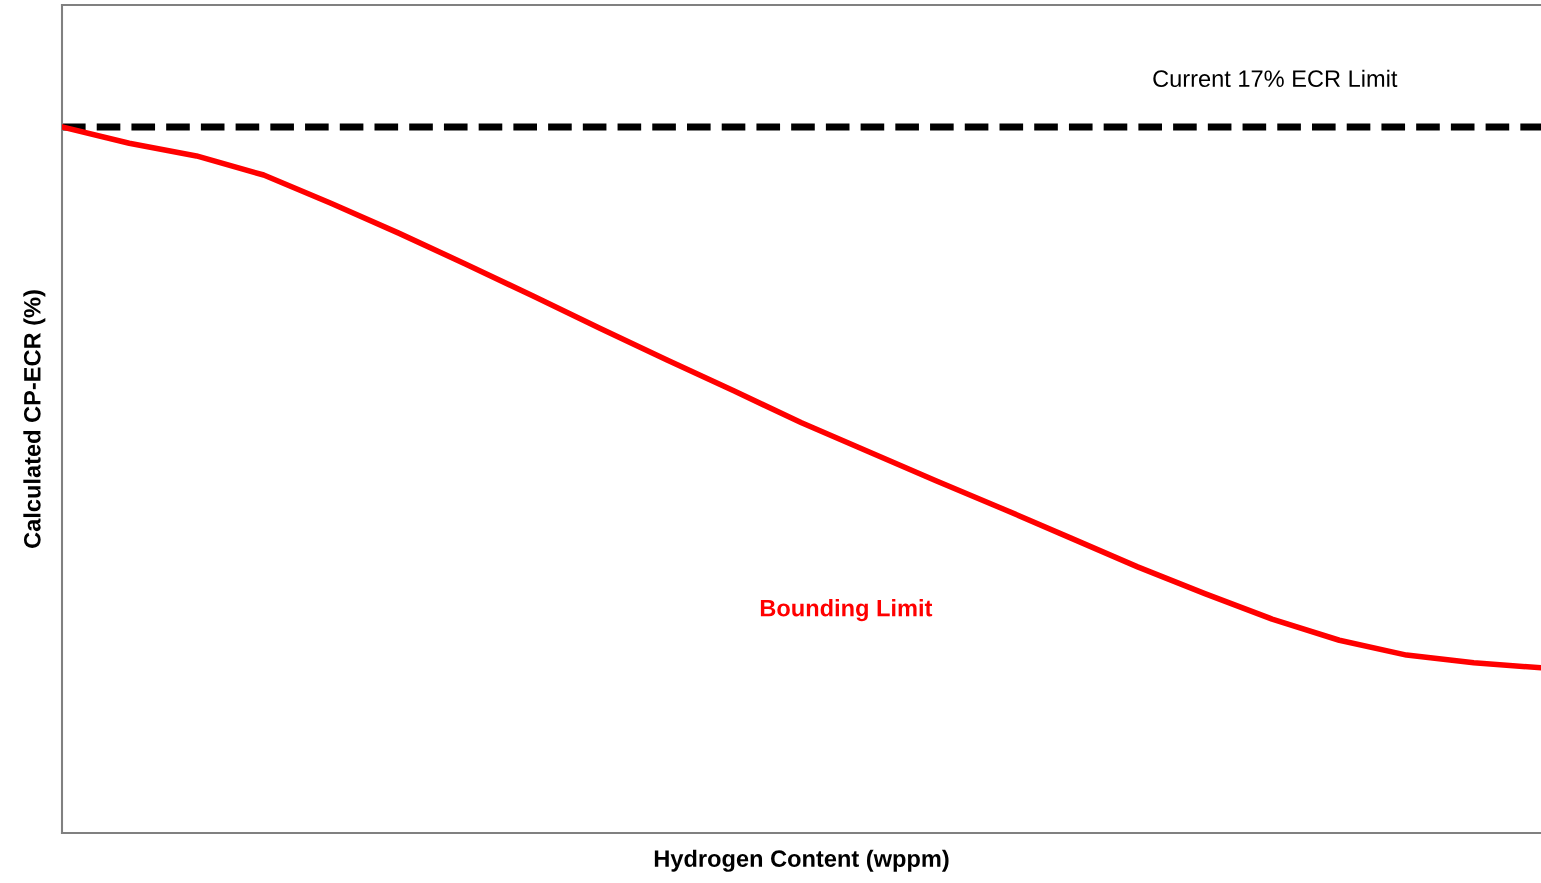  Describe the element at coordinates (34, 419) in the screenshot. I see `y-axis-title: Calculated CP-ECR (%)` at that location.